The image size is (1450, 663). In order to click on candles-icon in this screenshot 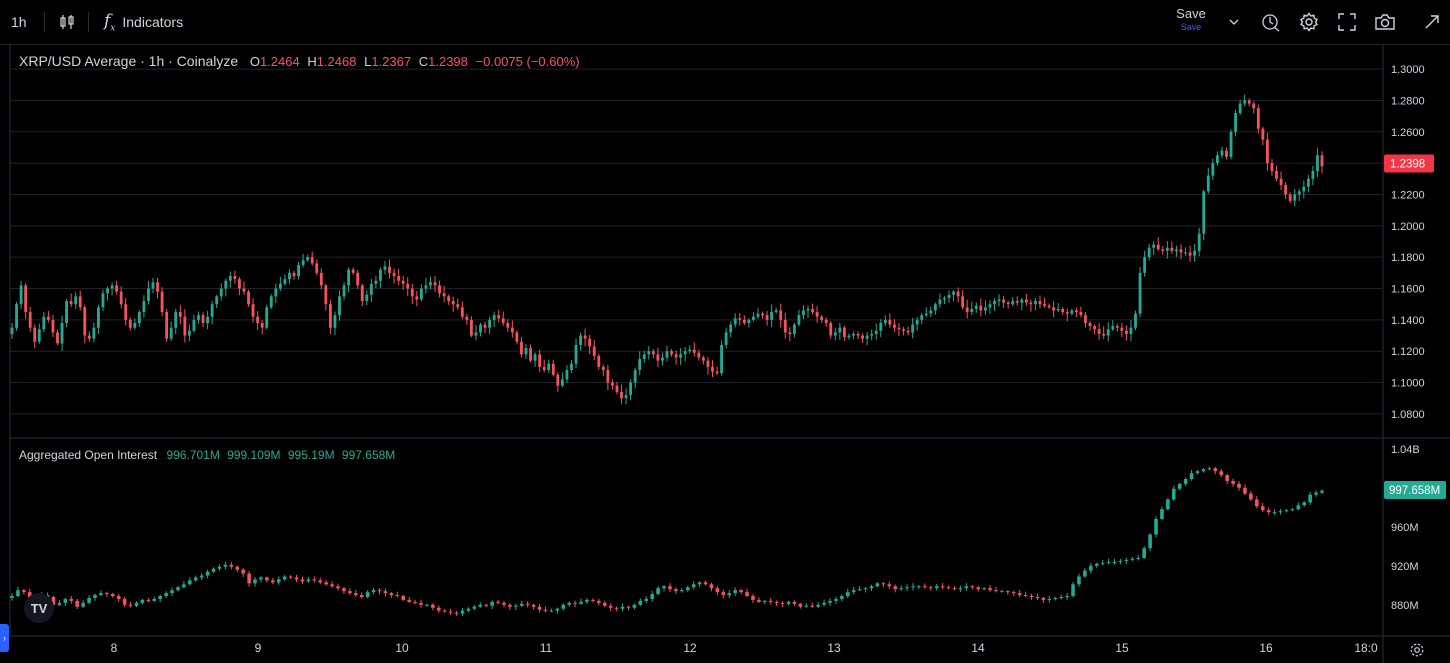, I will do `click(67, 22)`.